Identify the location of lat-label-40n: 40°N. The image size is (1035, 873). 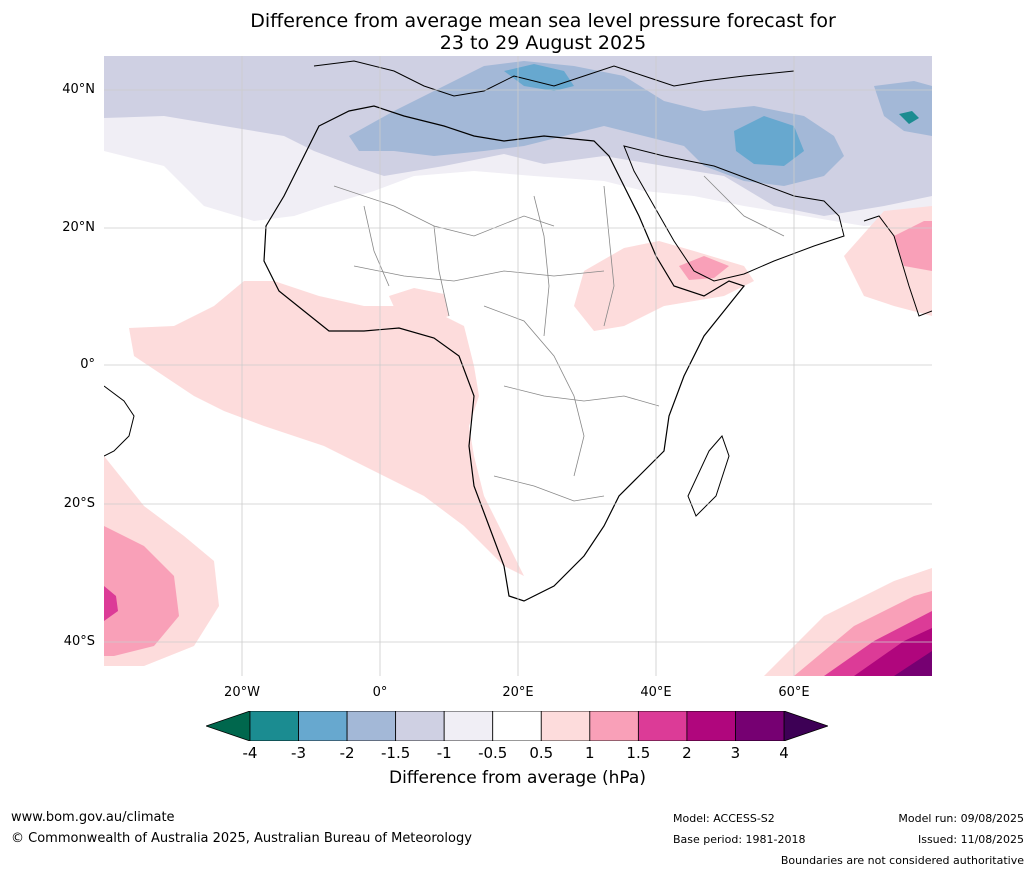
(78, 89).